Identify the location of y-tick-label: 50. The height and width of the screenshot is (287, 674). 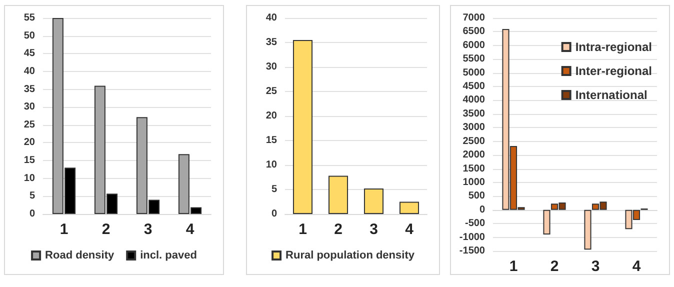
(30, 36).